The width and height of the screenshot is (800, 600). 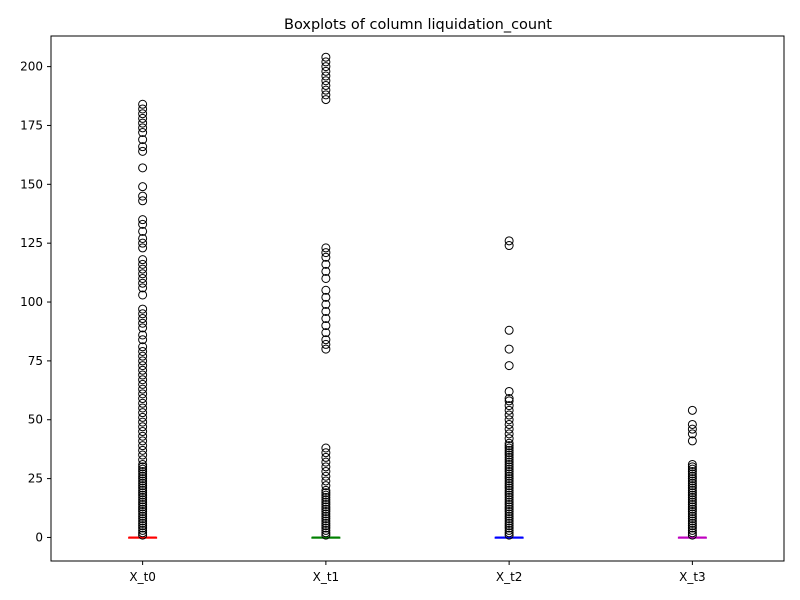 I want to click on y-tick-label: 0, so click(x=39, y=537).